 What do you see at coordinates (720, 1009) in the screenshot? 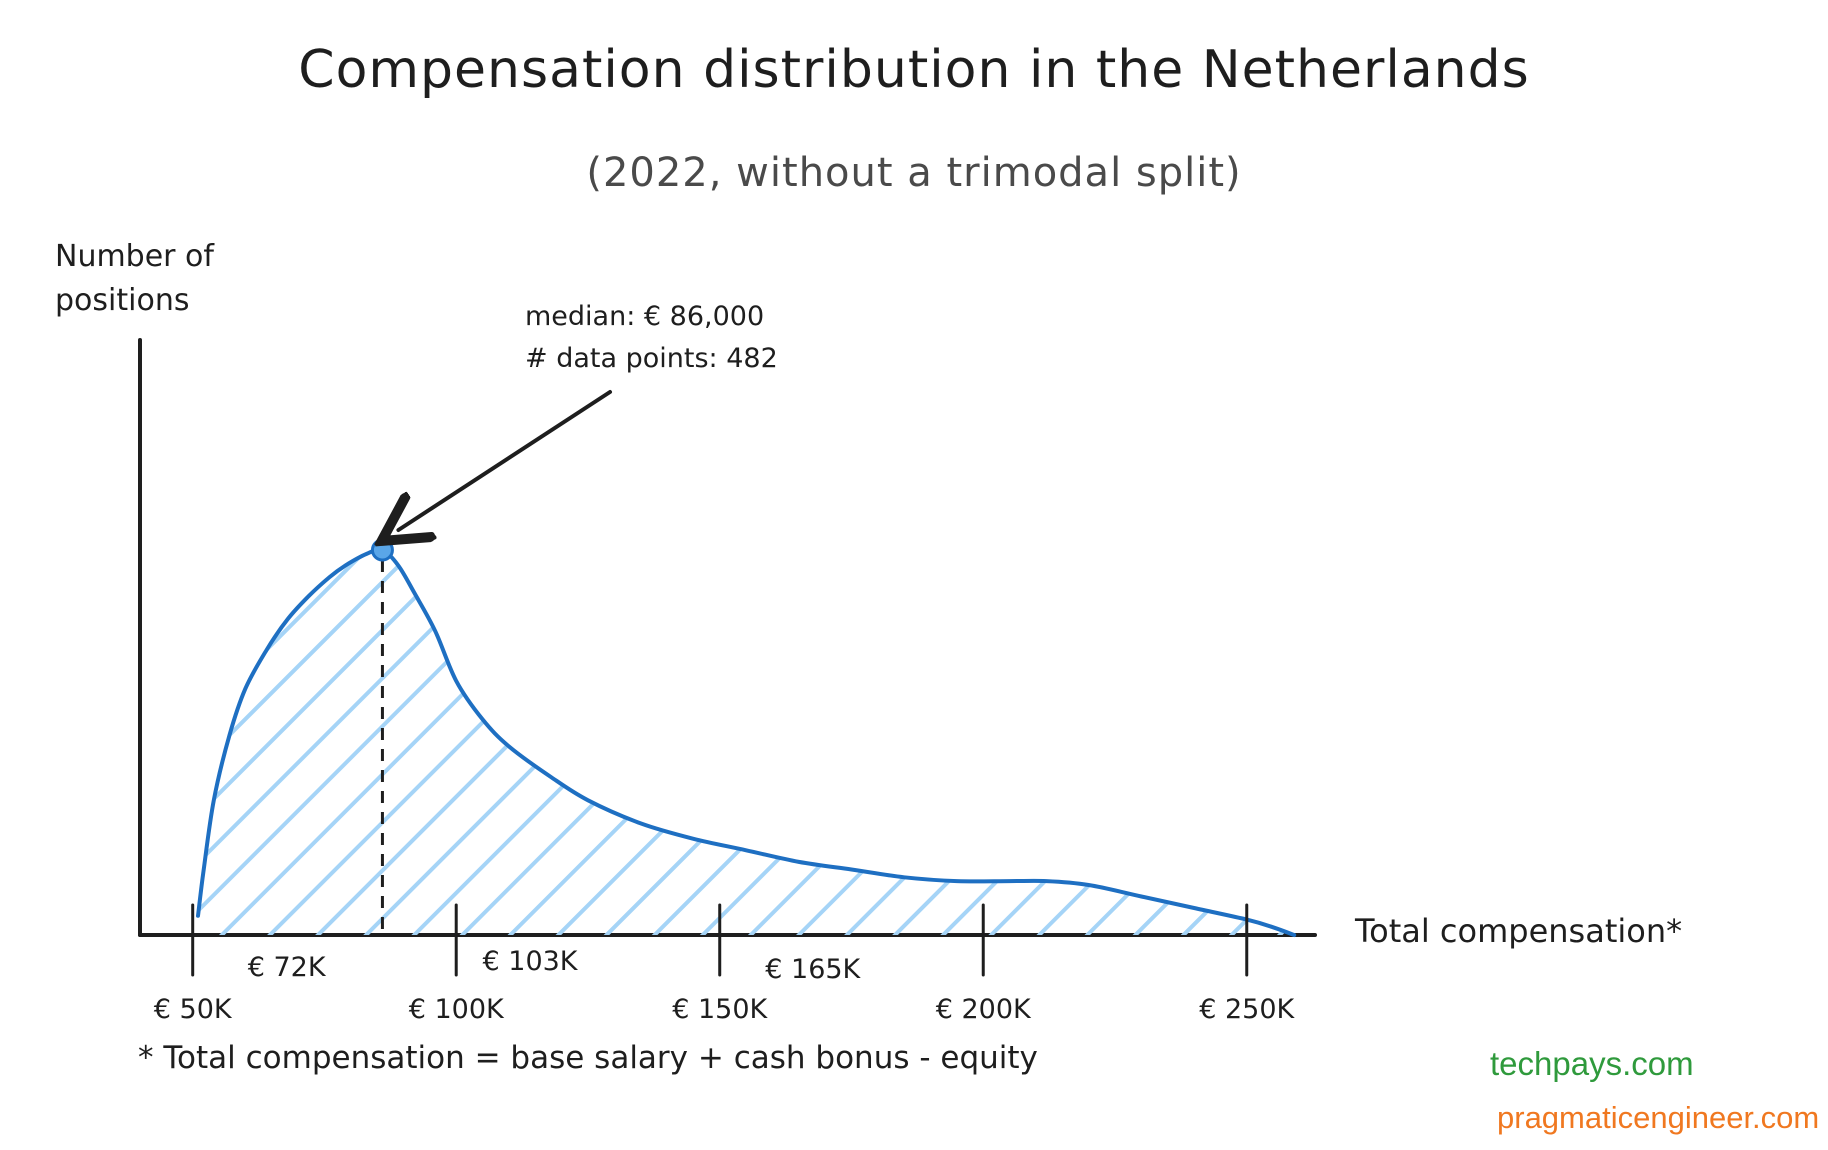
I see `major-tick-label-2: € 150K` at bounding box center [720, 1009].